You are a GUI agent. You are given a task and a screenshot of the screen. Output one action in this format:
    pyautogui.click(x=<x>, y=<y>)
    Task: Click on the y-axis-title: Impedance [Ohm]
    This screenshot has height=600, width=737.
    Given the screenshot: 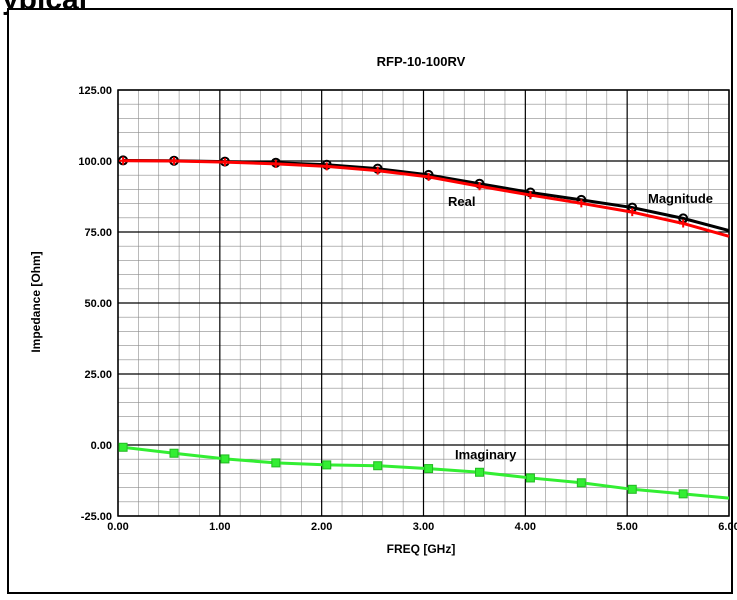 What is the action you would take?
    pyautogui.click(x=36, y=301)
    